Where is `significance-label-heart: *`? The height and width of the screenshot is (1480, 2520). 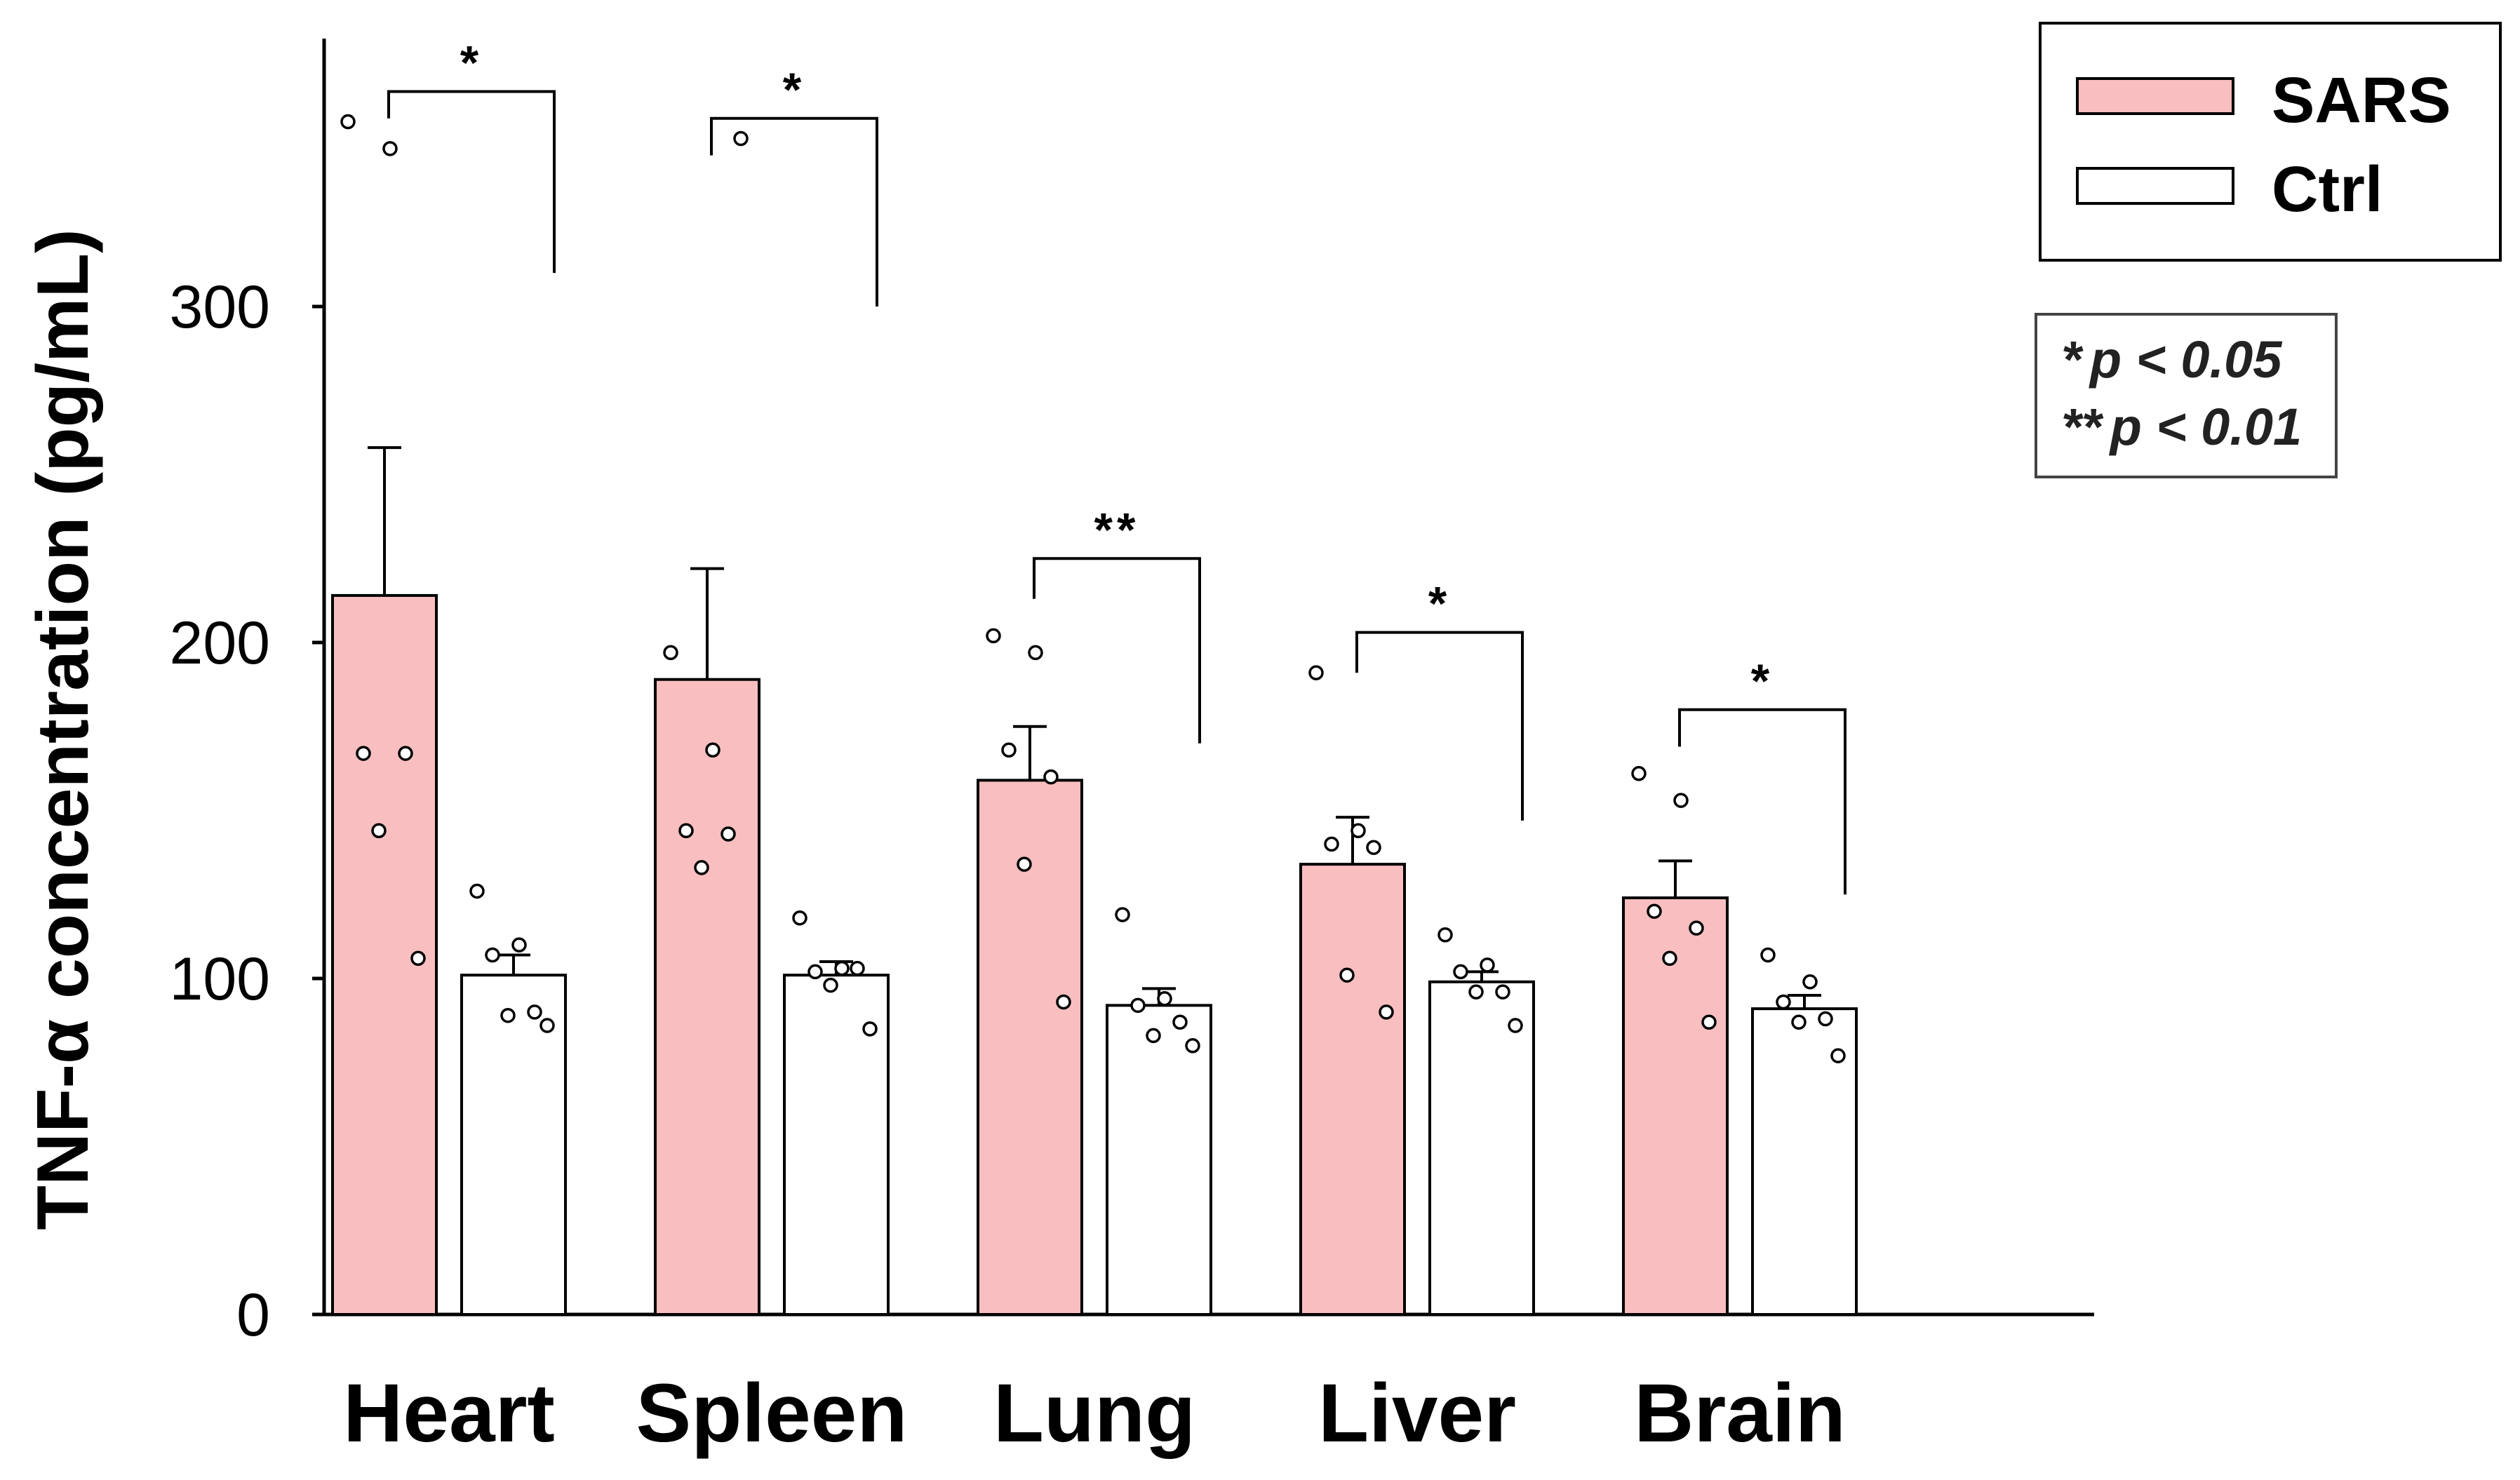
significance-label-heart: * is located at coordinates (471, 62).